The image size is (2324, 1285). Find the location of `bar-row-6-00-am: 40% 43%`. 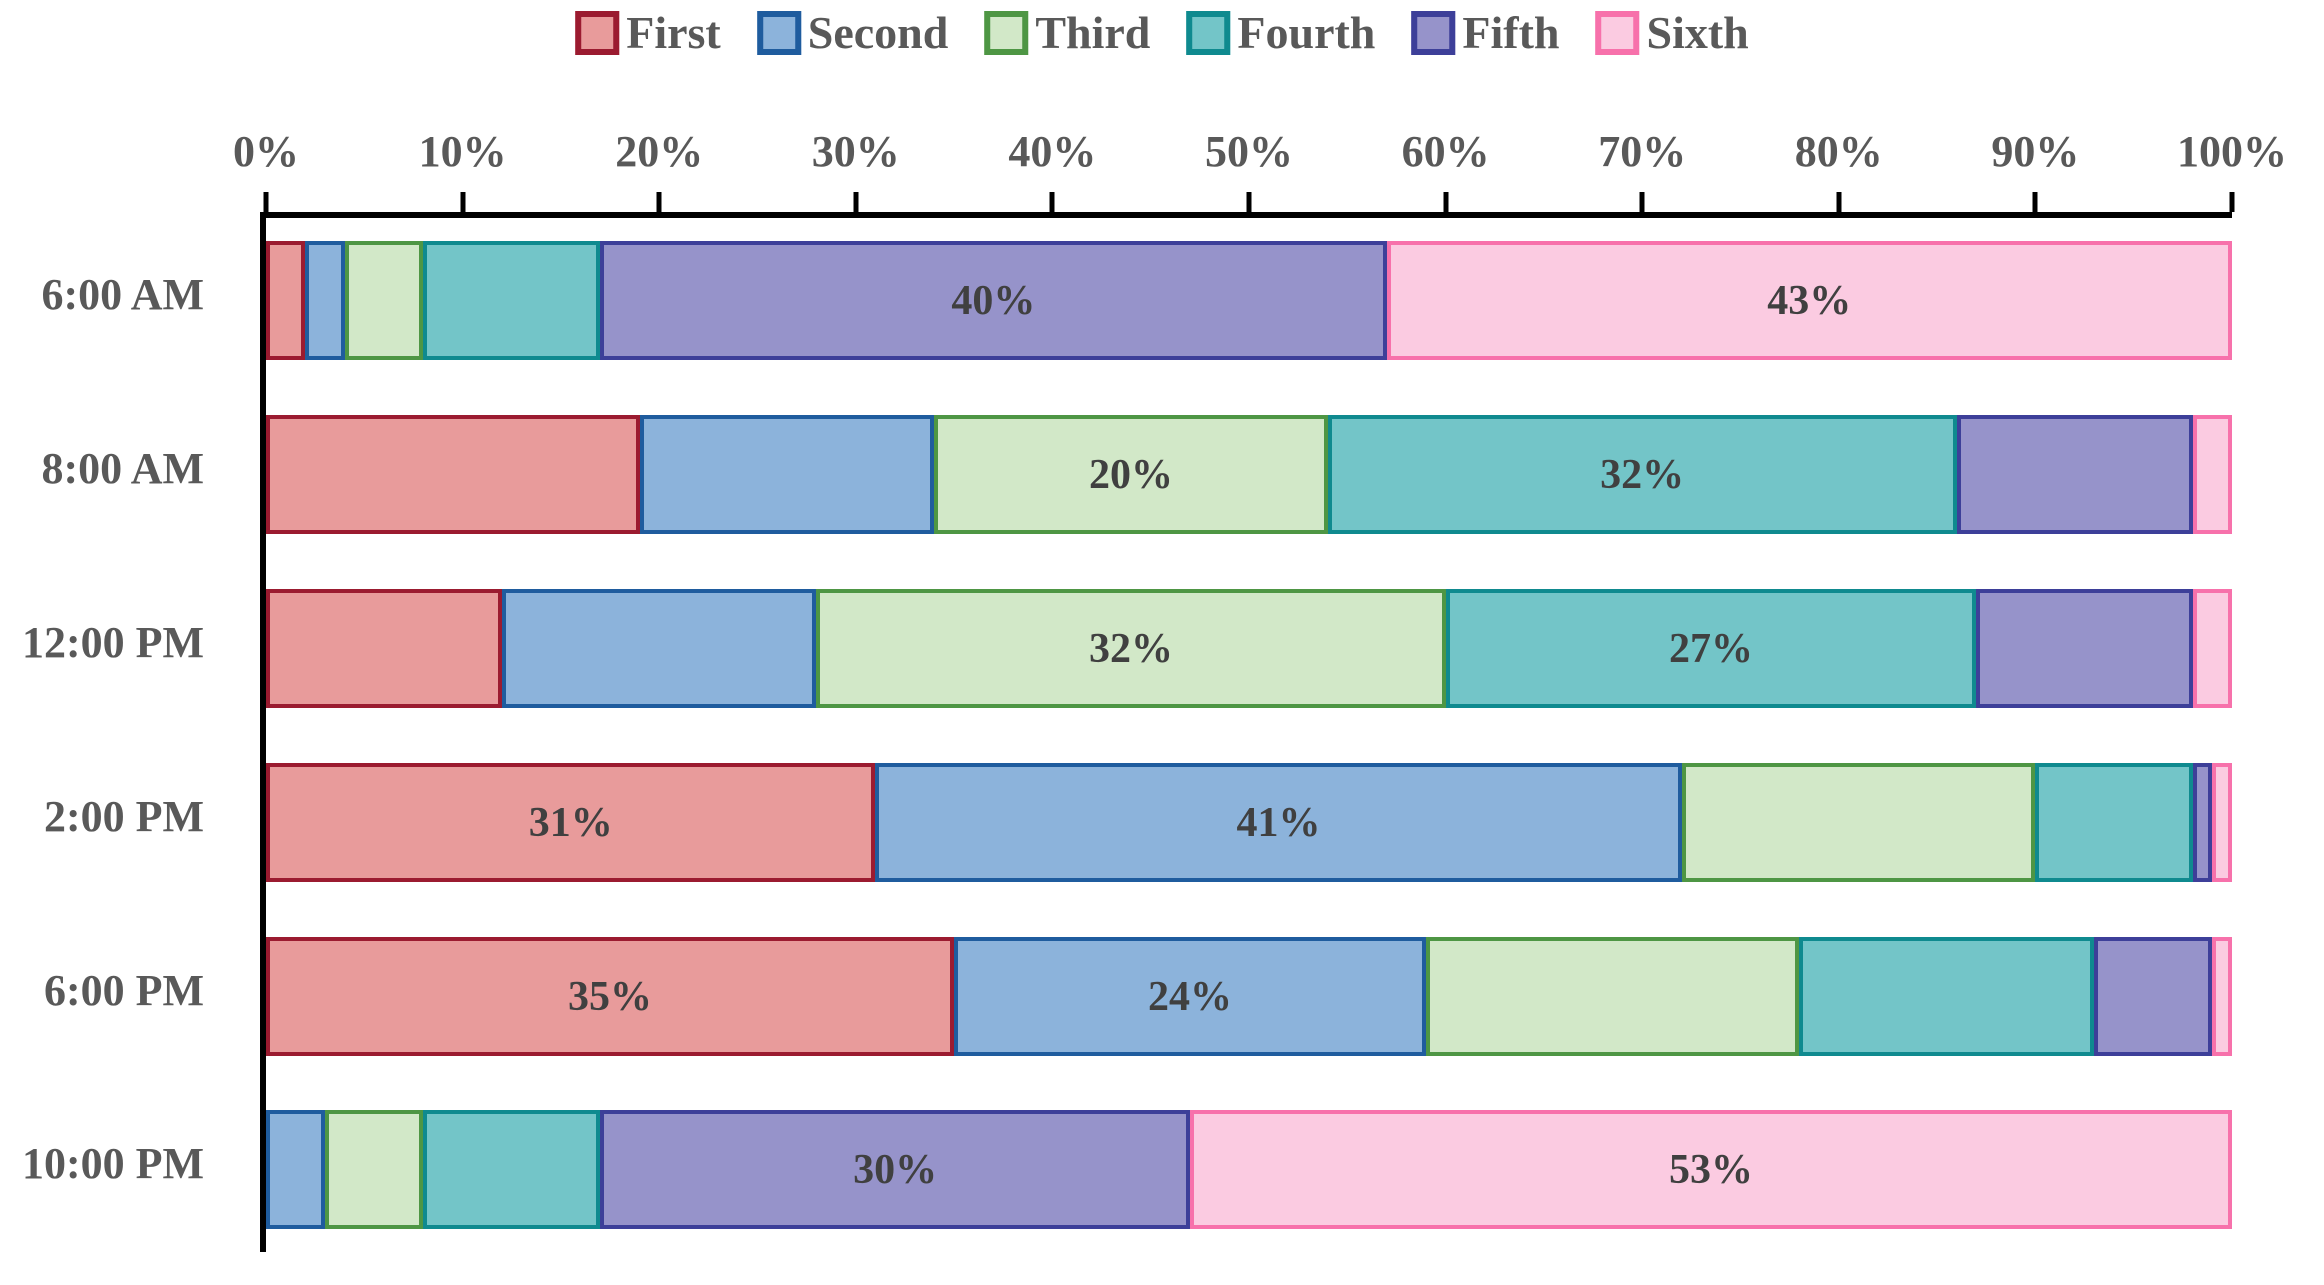

bar-row-6-00-am: 40% 43% is located at coordinates (1249, 300).